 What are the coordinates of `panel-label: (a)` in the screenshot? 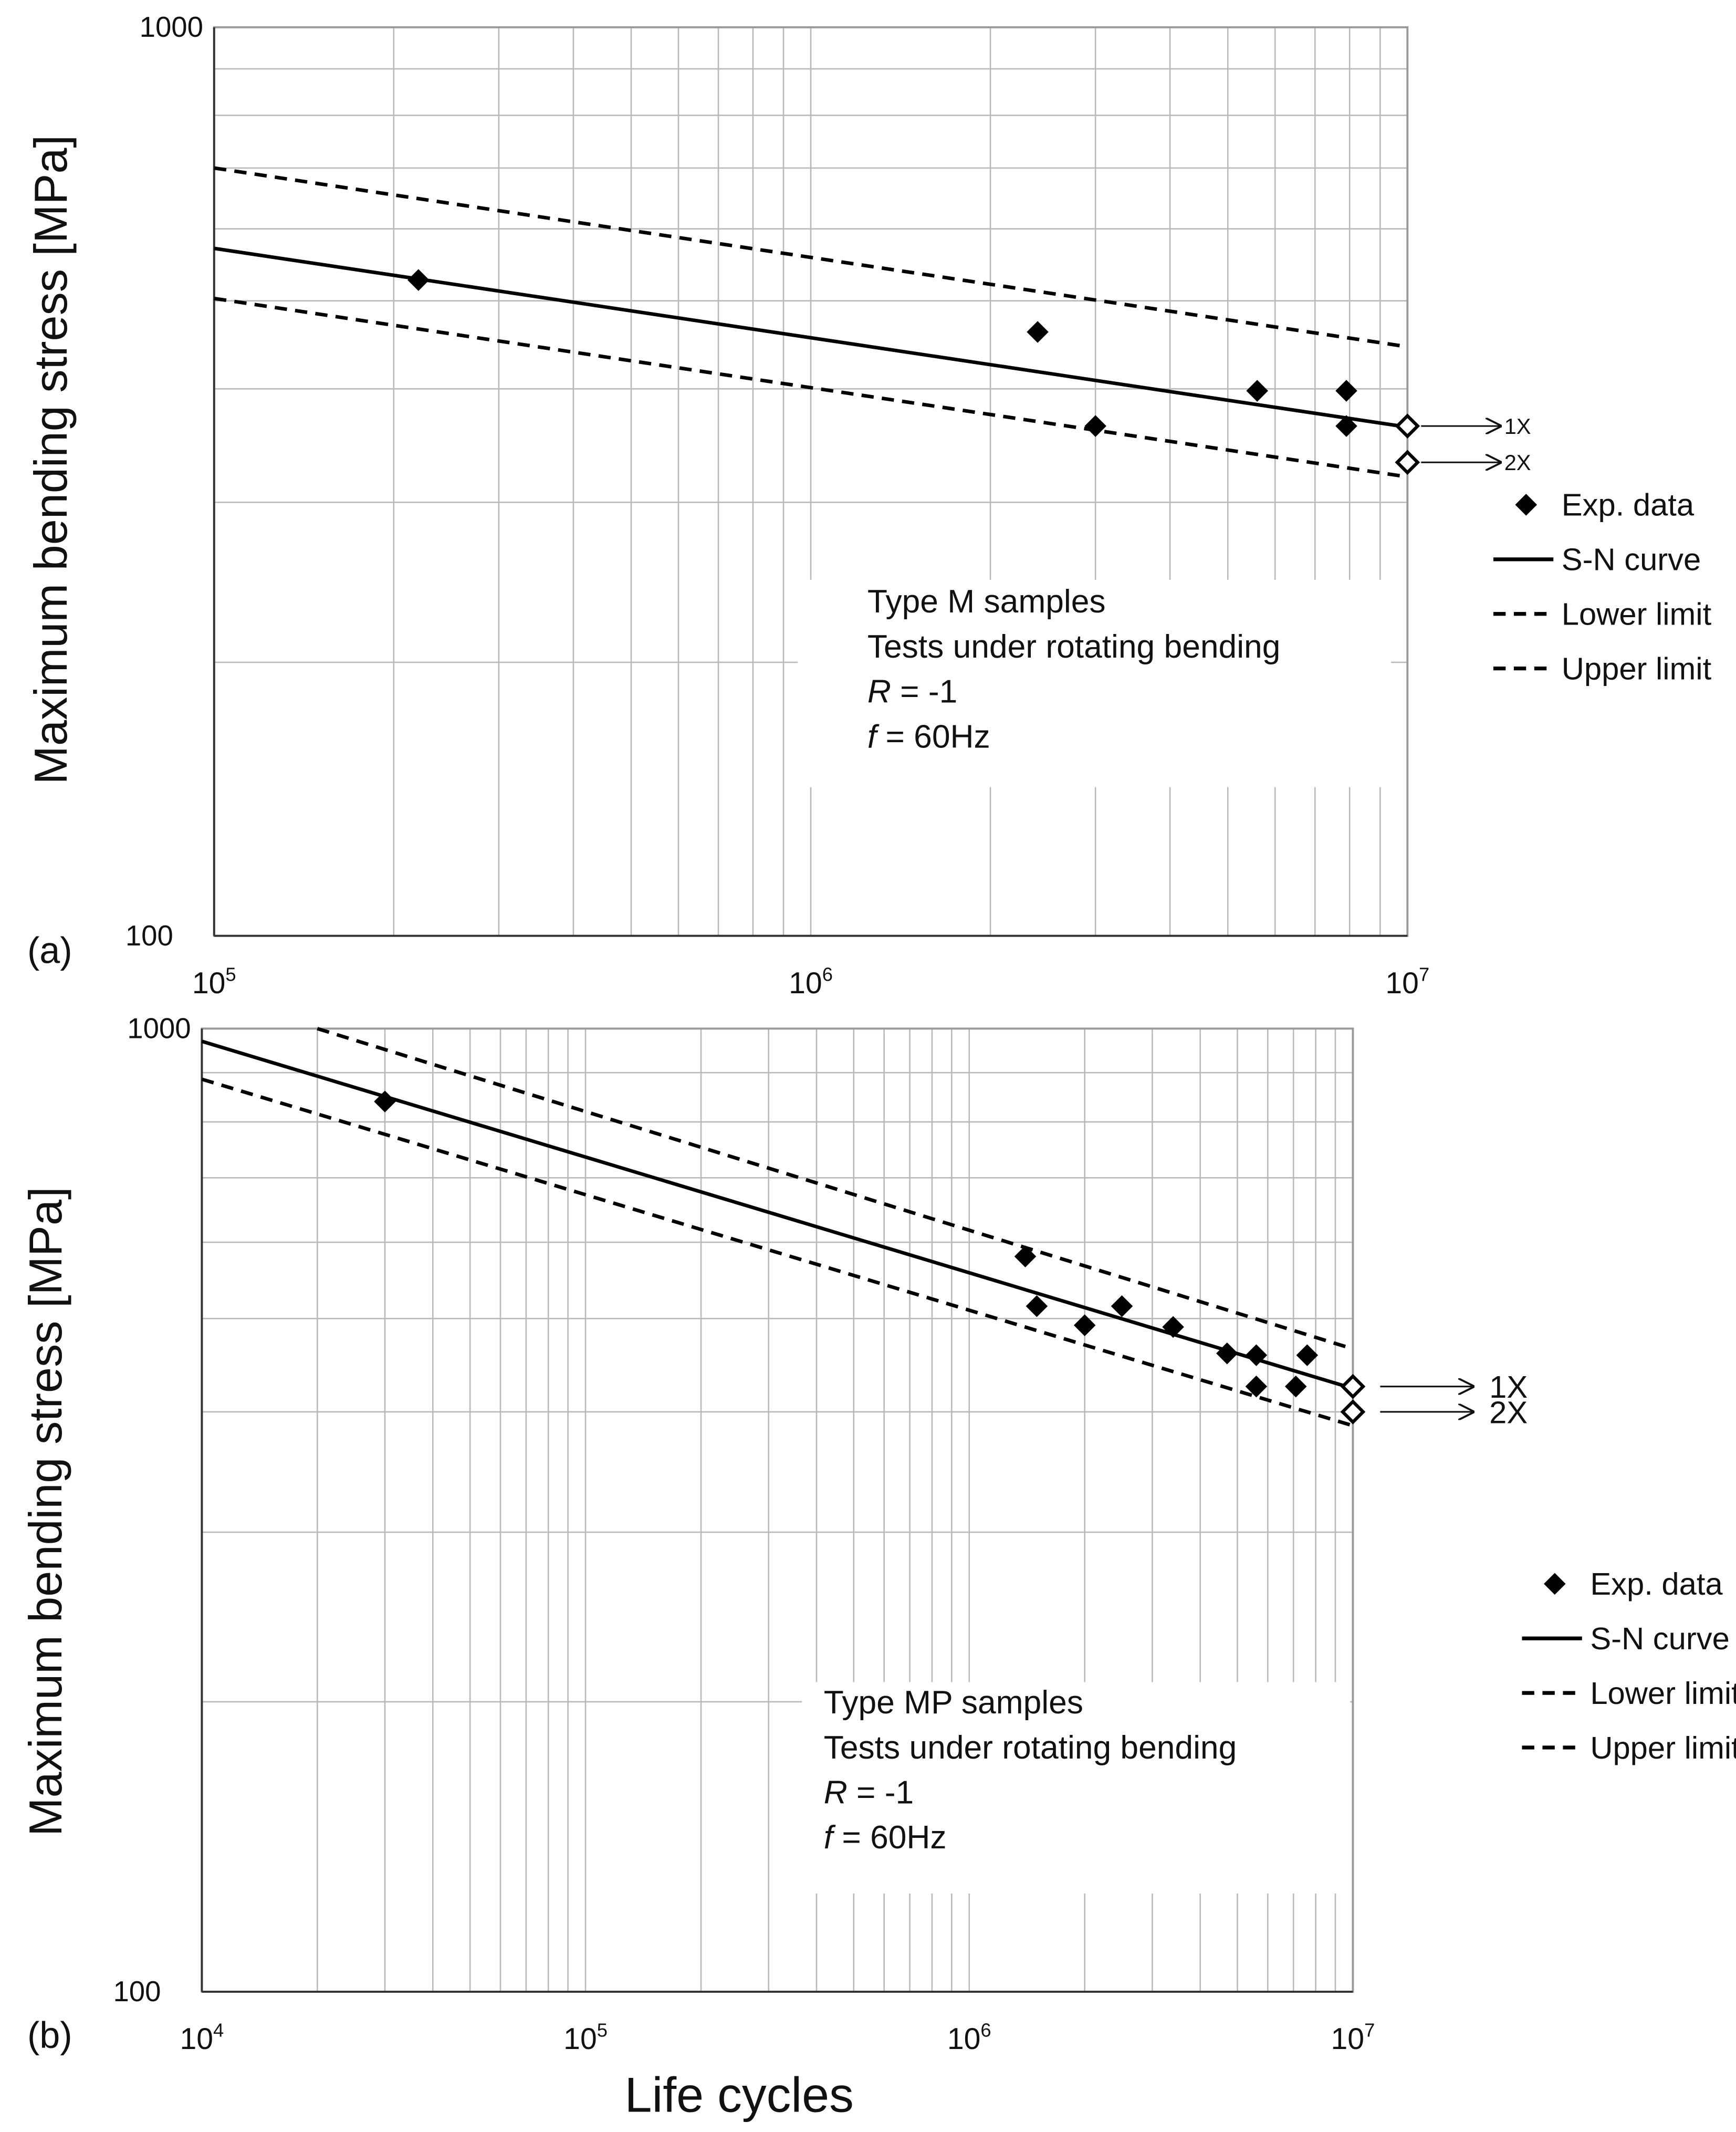 It's located at (49, 950).